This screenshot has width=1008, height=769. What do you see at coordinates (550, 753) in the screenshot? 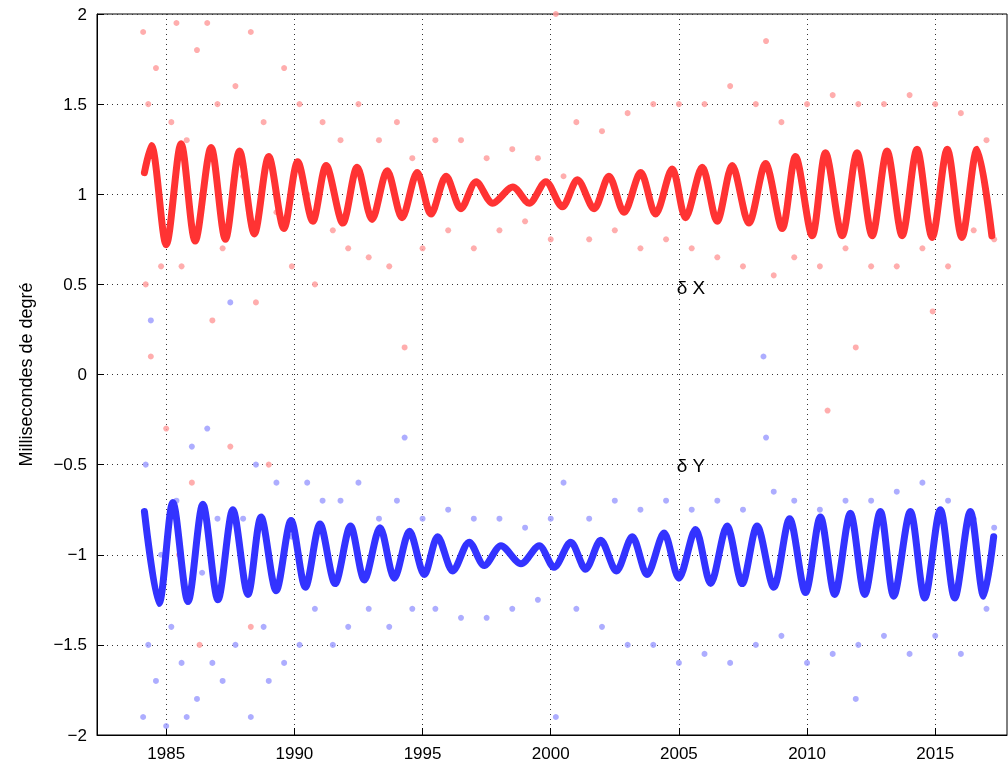
I see `x-tick-label: 2000` at bounding box center [550, 753].